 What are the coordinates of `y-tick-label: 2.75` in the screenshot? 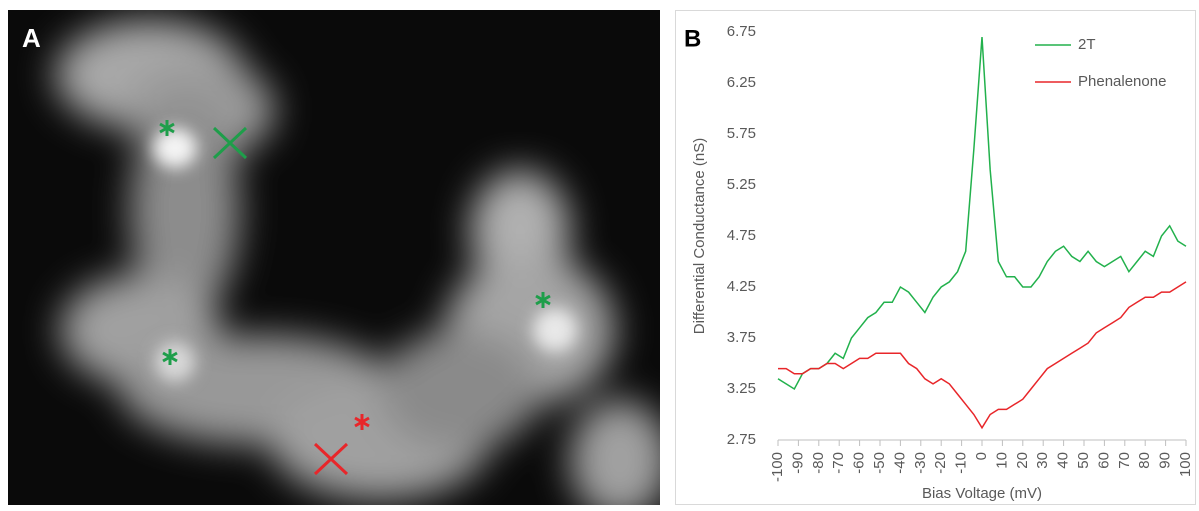 It's located at (741, 439).